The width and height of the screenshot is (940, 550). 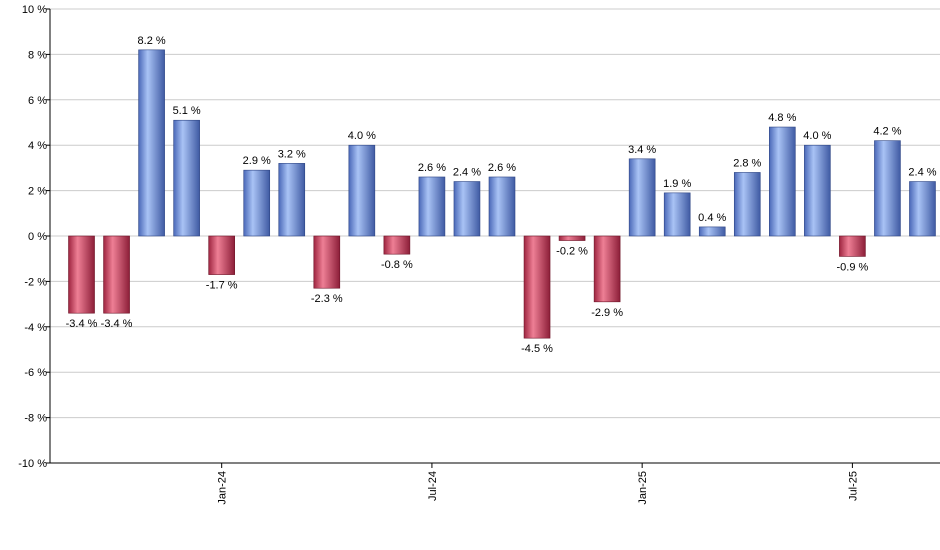 I want to click on y-tick-label: -6 %, so click(x=35, y=373).